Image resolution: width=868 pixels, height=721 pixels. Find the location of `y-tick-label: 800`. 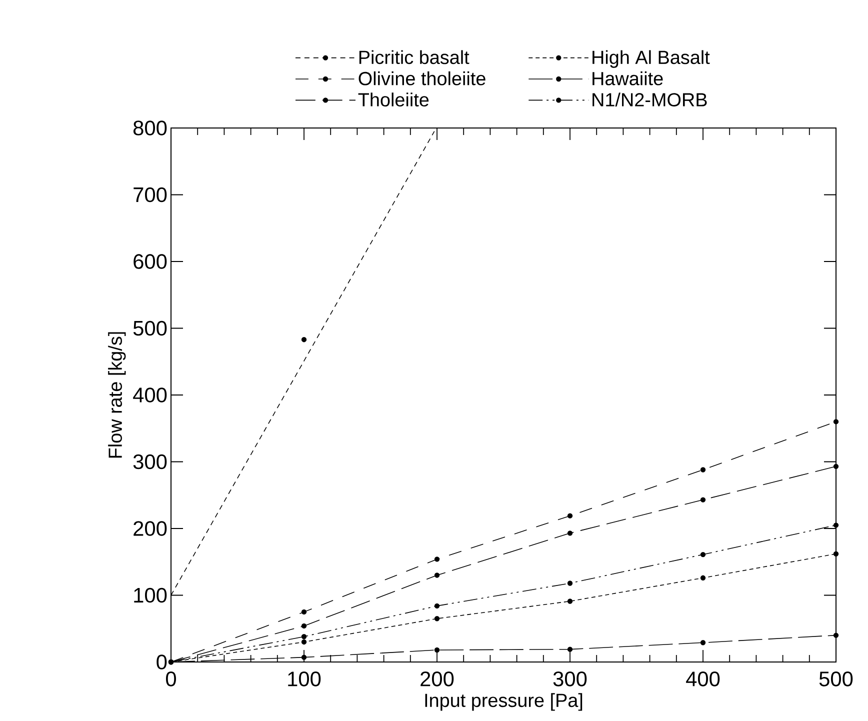

y-tick-label: 800 is located at coordinates (150, 128).